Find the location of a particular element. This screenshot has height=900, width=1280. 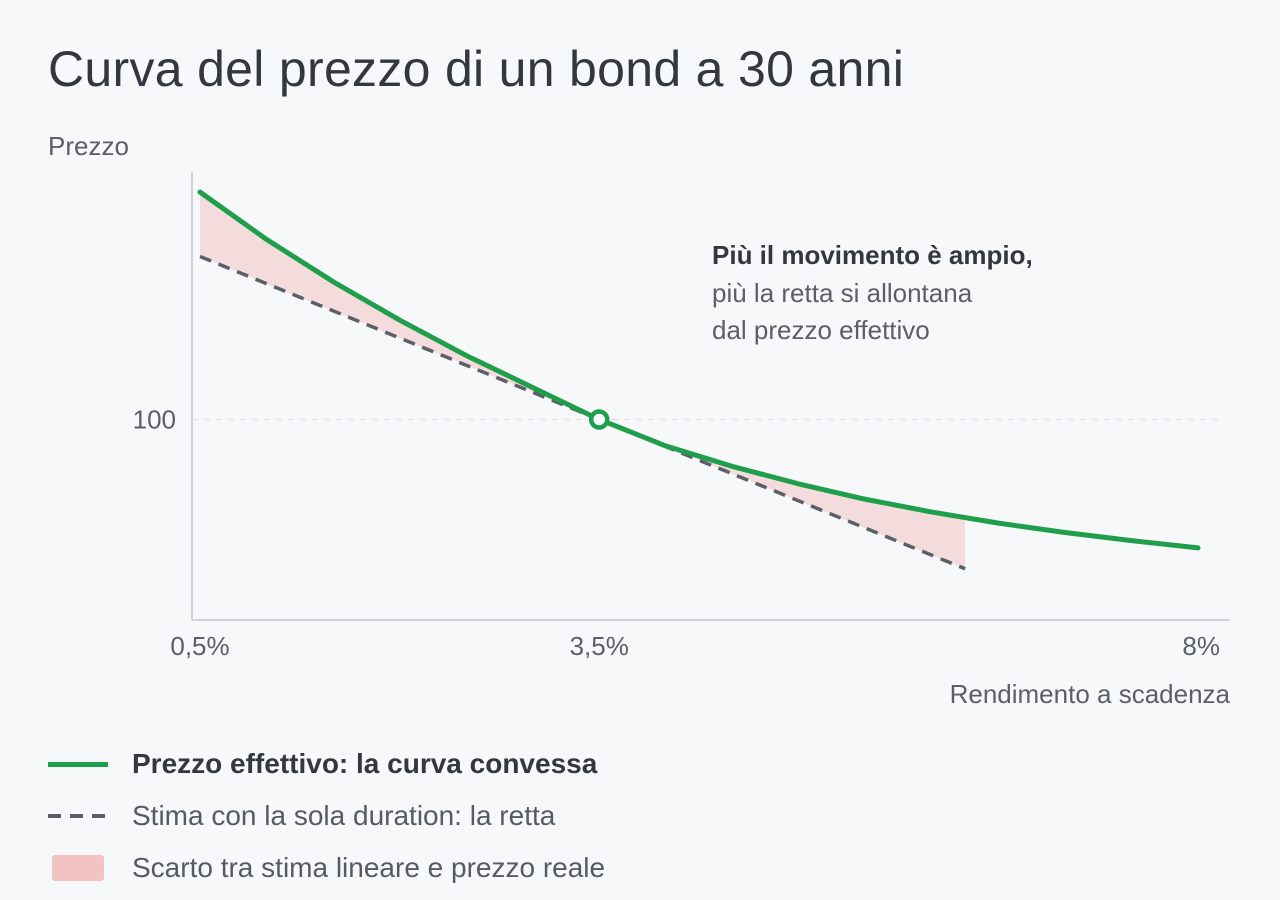

y-tick-label: 100 is located at coordinates (154, 419).